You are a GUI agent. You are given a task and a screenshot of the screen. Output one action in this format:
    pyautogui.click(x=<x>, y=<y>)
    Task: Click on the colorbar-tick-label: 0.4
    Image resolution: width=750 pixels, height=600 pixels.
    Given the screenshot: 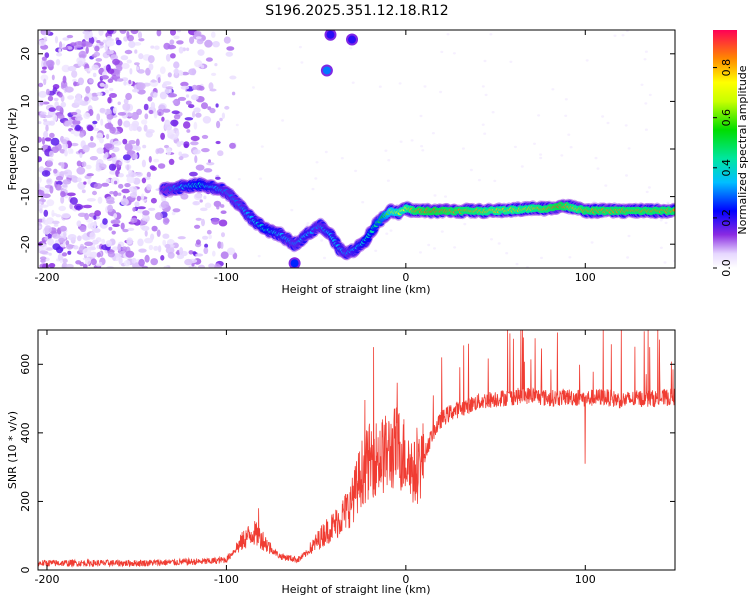 What is the action you would take?
    pyautogui.click(x=726, y=168)
    